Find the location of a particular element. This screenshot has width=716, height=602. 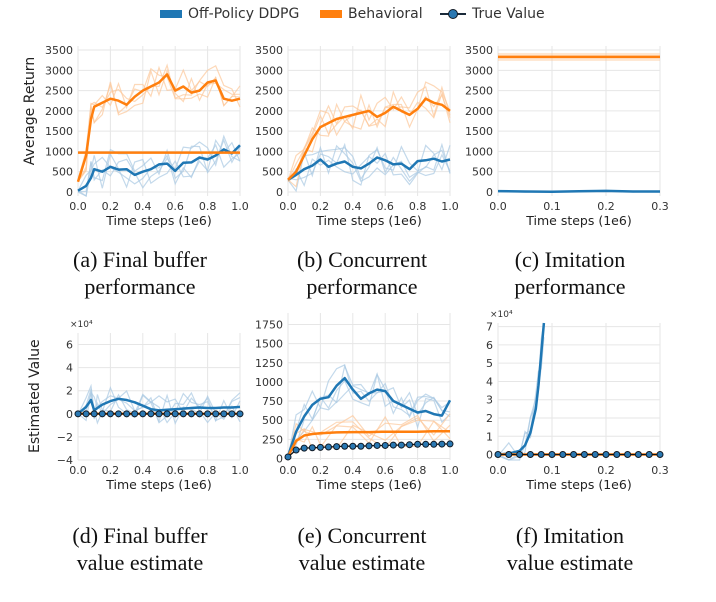

caption-d: (d) Final buffer value estimate is located at coordinates (140, 549).